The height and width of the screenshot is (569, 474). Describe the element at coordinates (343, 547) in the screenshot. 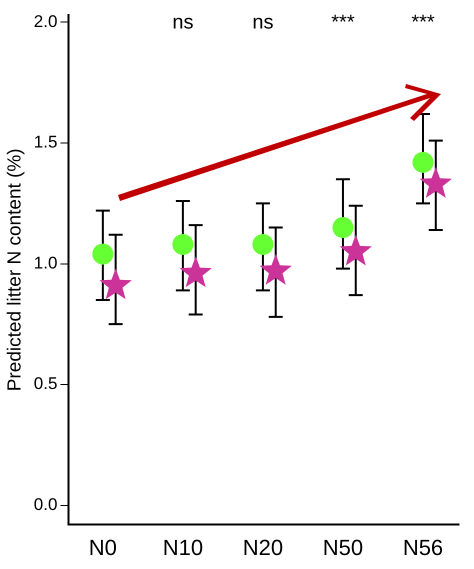

I see `x-tick-label: N50` at that location.